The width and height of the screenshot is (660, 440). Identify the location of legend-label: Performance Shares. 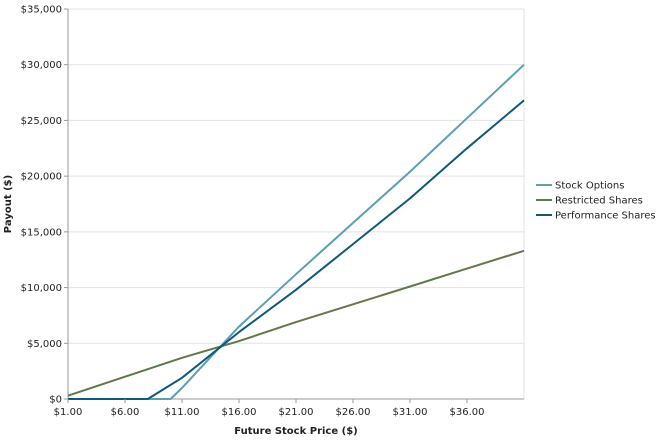
(605, 216).